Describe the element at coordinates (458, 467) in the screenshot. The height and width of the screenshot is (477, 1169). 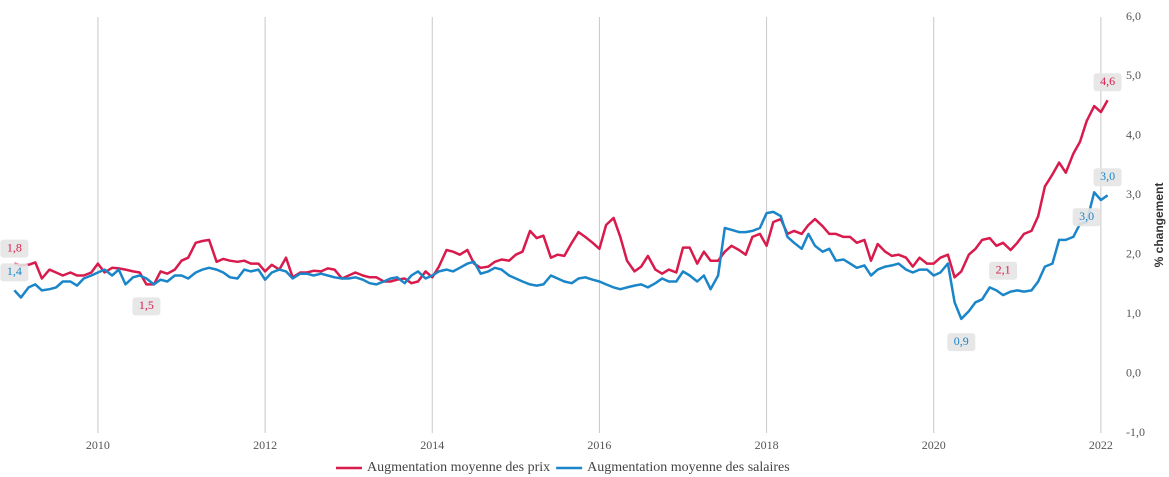
I see `legend-label: Augmentation moyenne des prix` at that location.